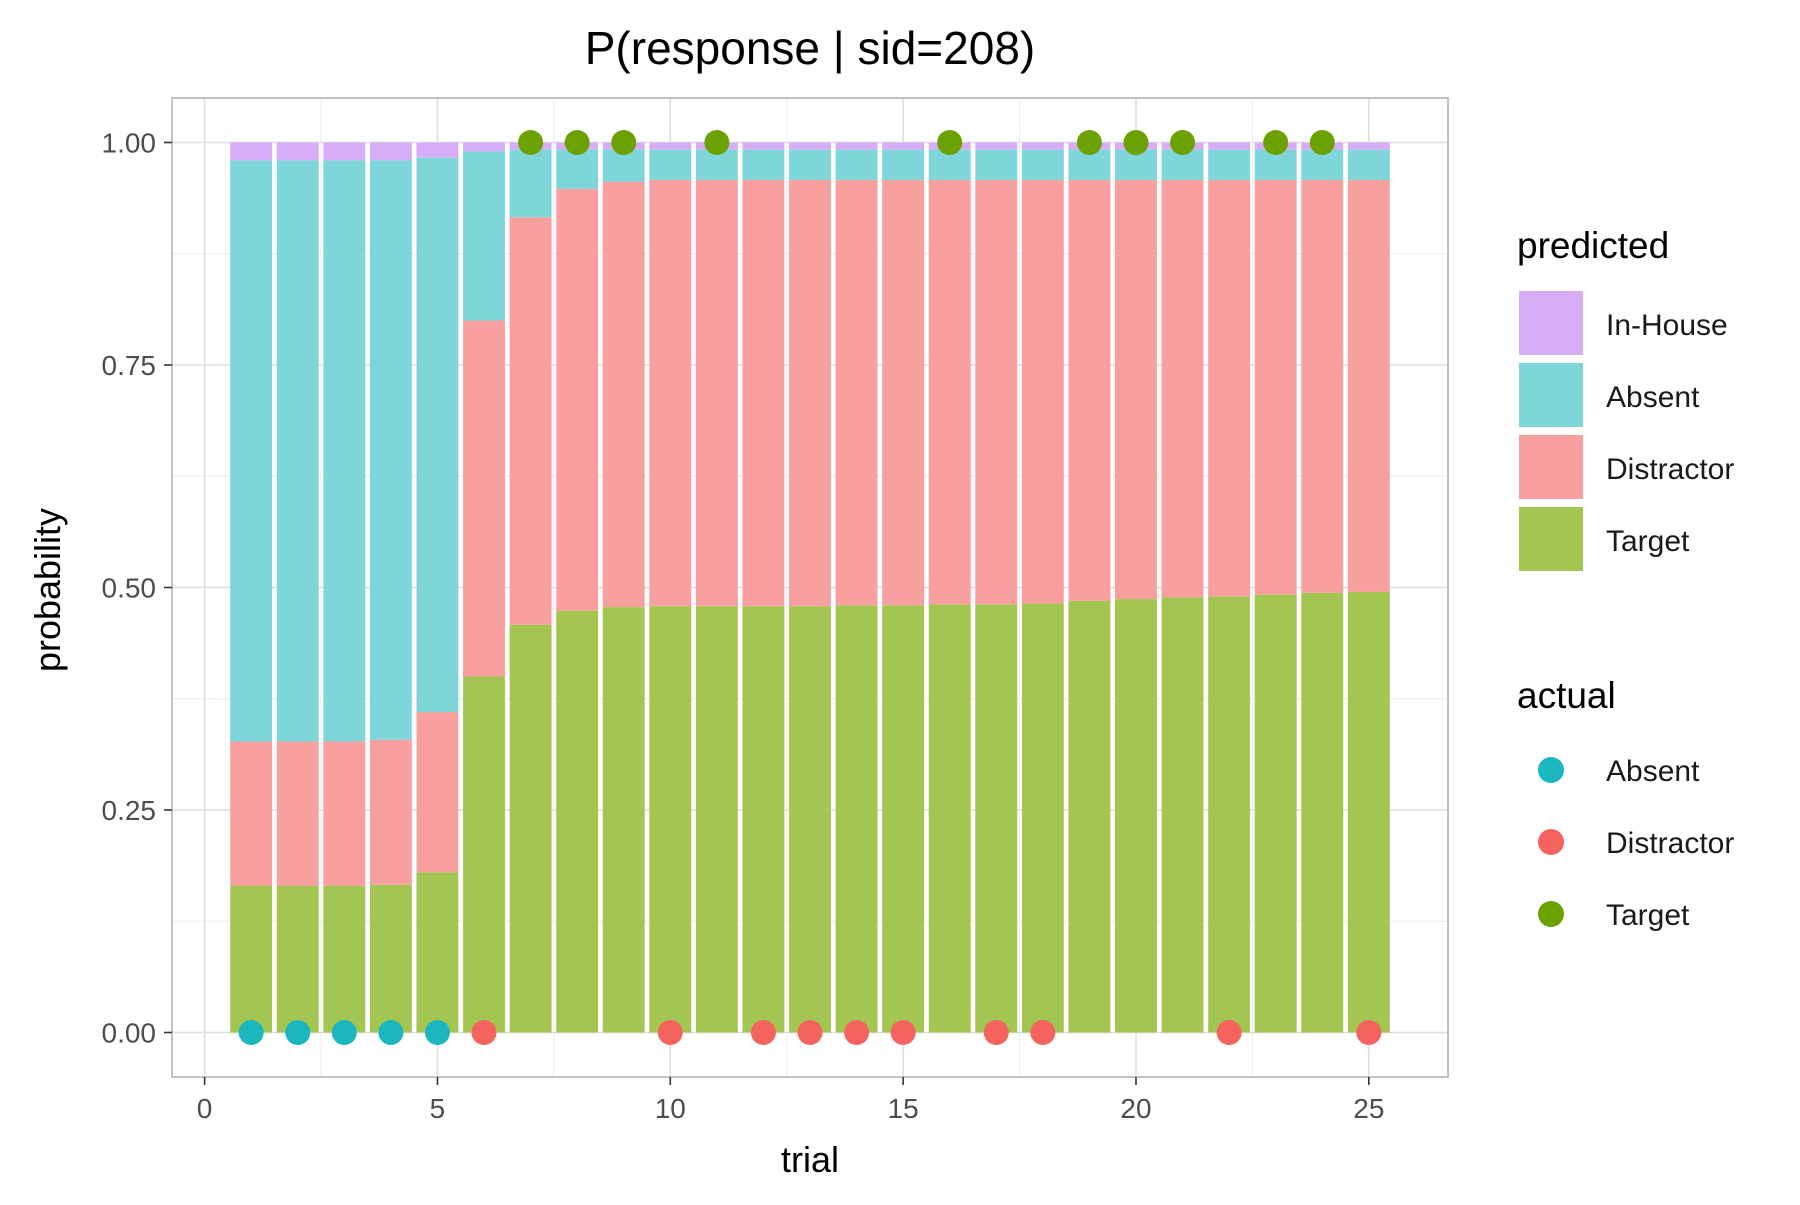 The height and width of the screenshot is (1205, 1800). I want to click on x-tick-label: 5, so click(438, 1108).